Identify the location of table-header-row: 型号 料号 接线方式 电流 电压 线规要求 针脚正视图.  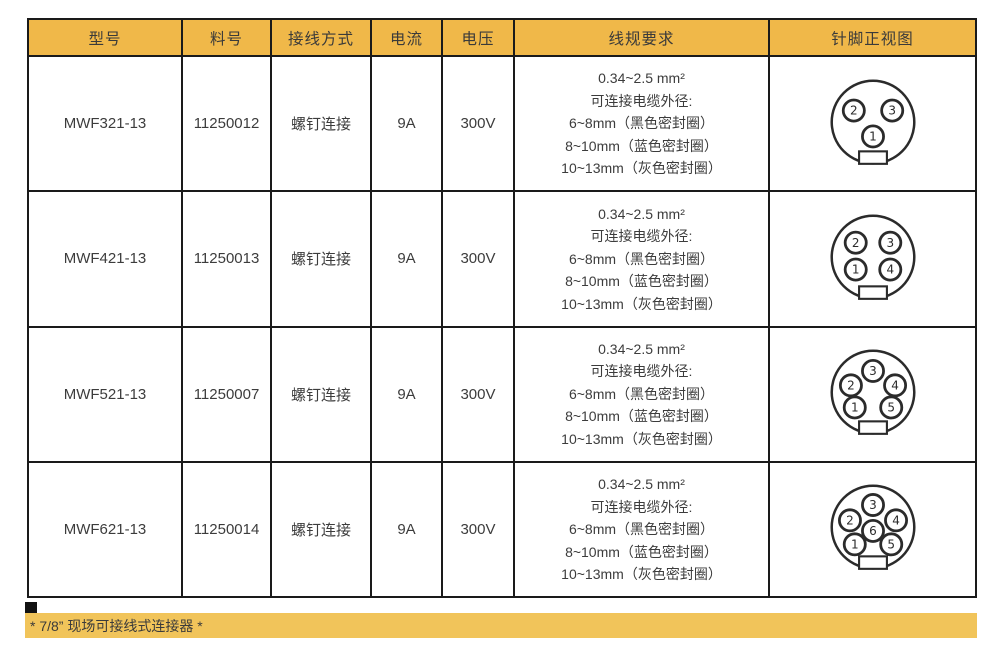
(502, 38).